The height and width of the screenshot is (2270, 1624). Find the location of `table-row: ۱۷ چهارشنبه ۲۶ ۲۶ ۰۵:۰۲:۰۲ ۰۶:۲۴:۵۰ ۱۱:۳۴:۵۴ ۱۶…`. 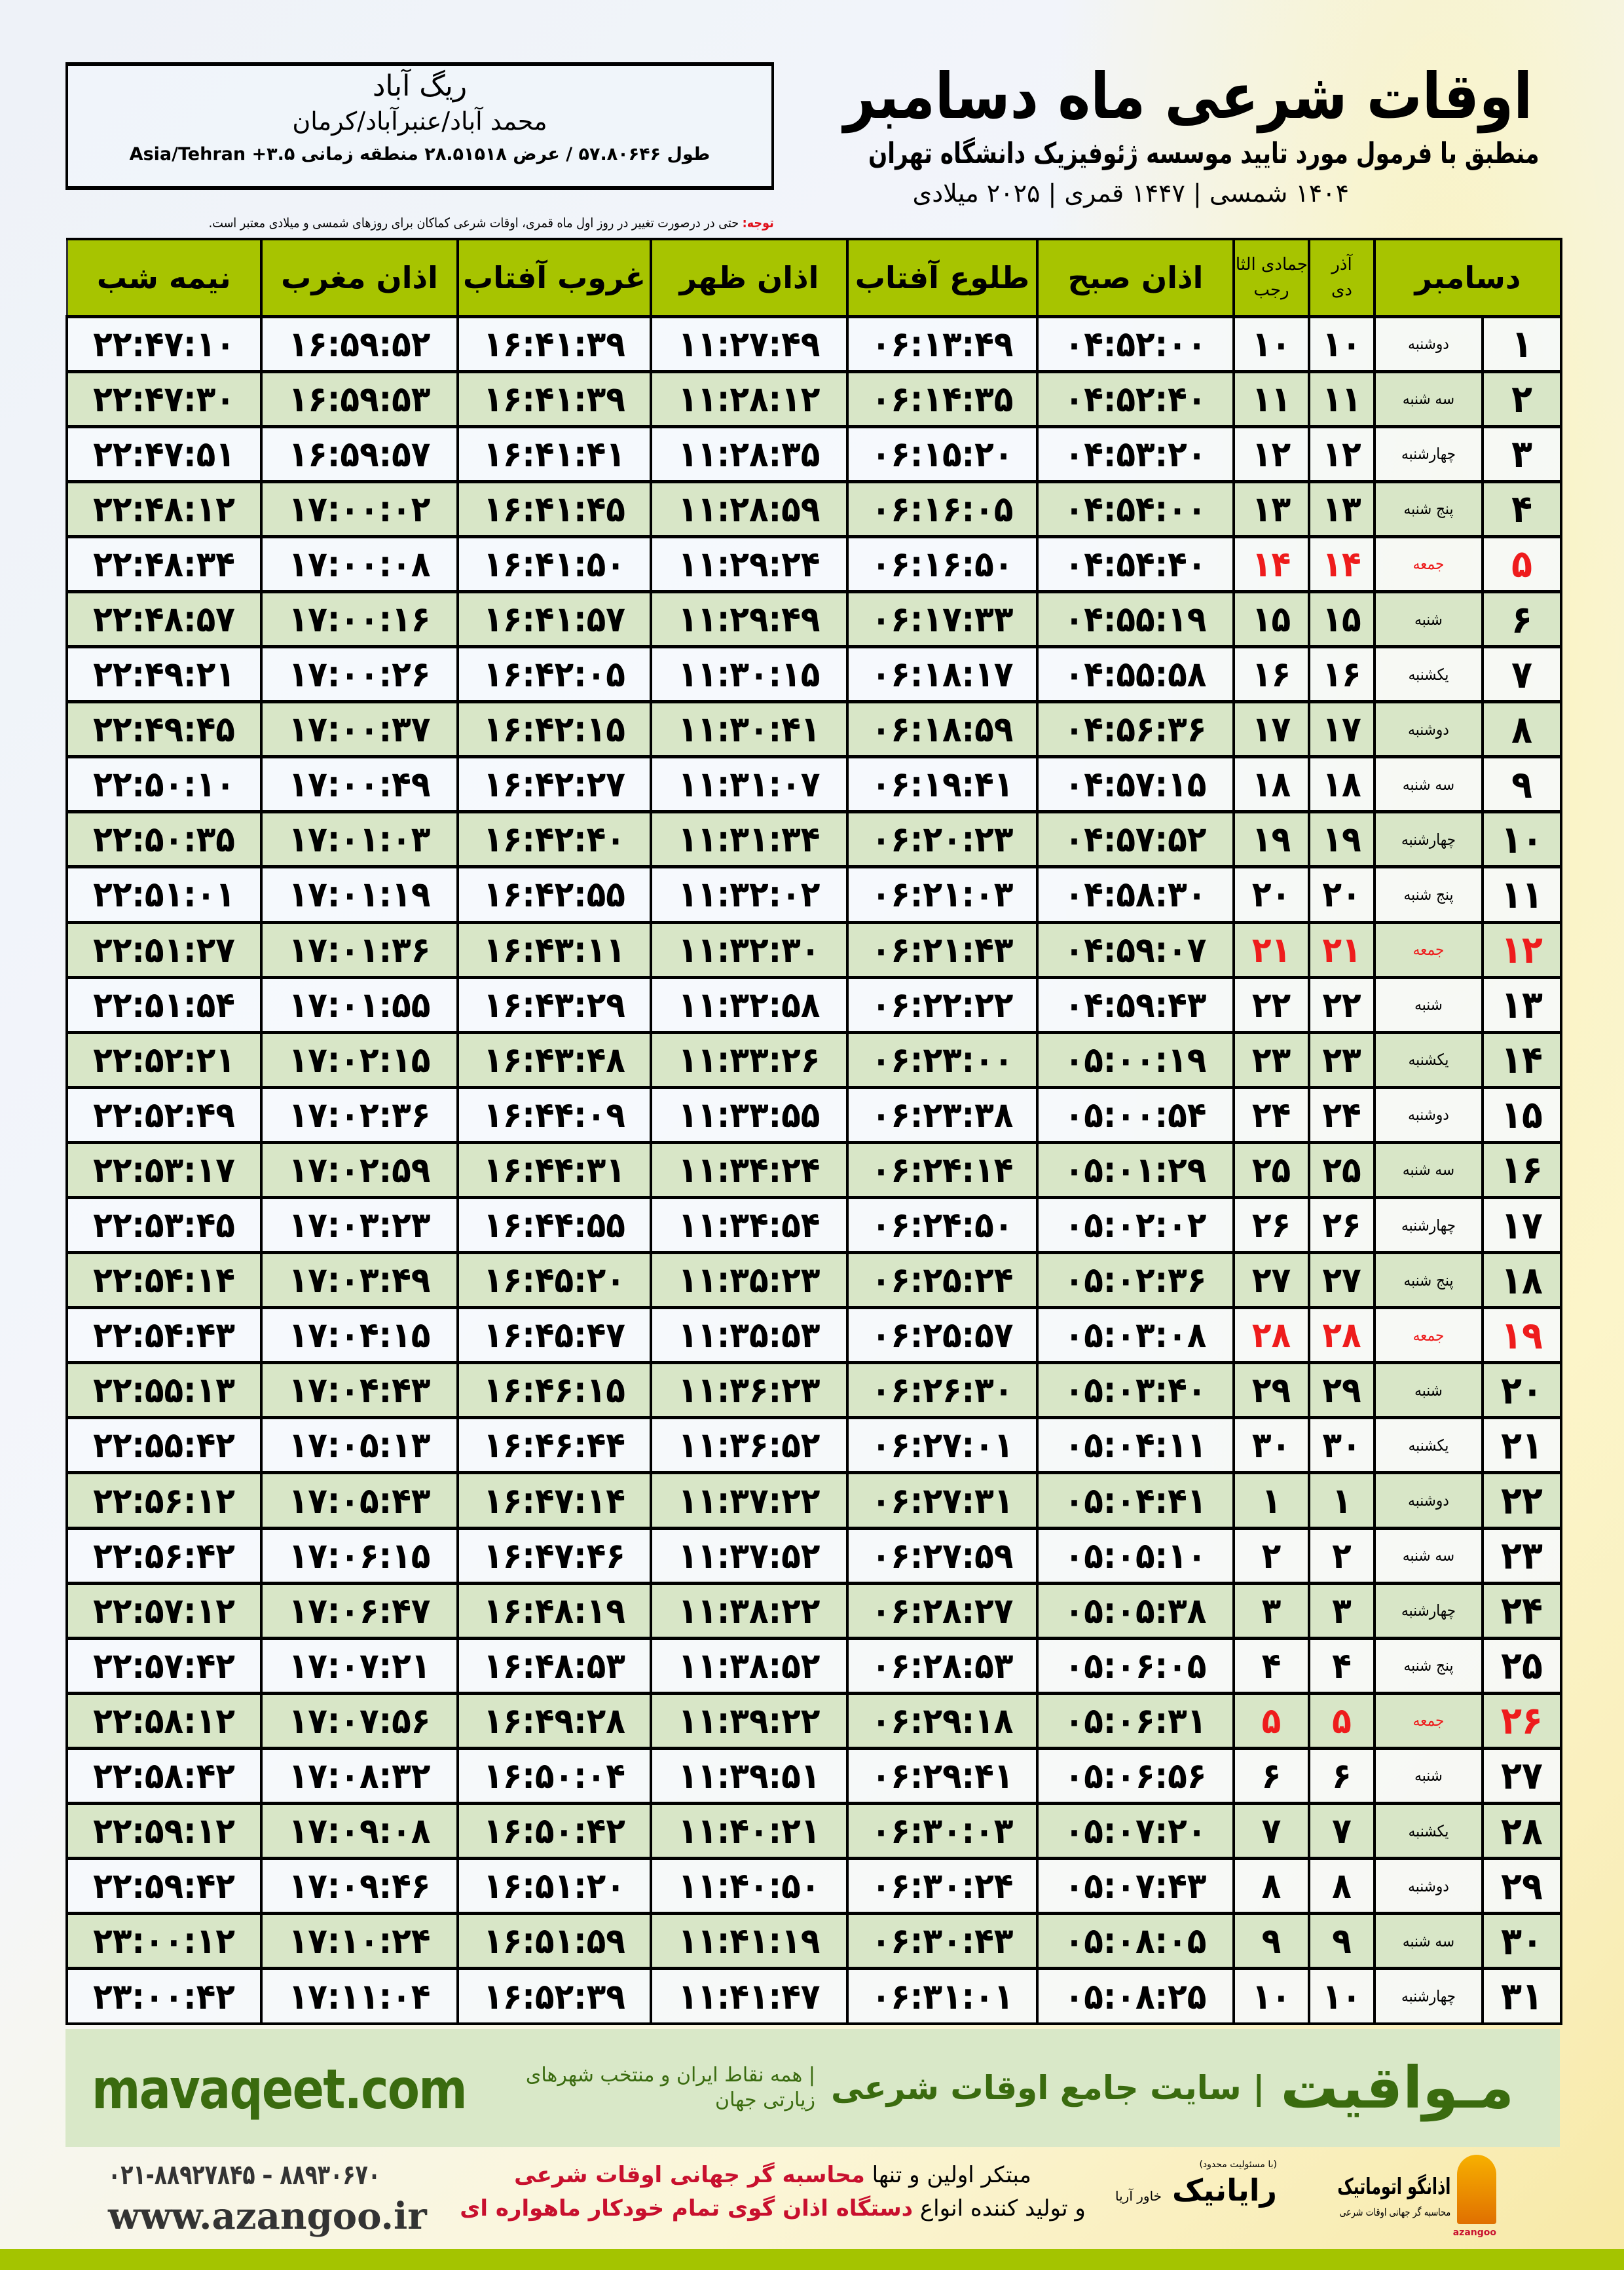

table-row: ۱۷ چهارشنبه ۲۶ ۲۶ ۰۵:۰۲:۰۲ ۰۶:۲۴:۵۰ ۱۱:۳۴:۵۴ ۱۶… is located at coordinates (813, 1224).